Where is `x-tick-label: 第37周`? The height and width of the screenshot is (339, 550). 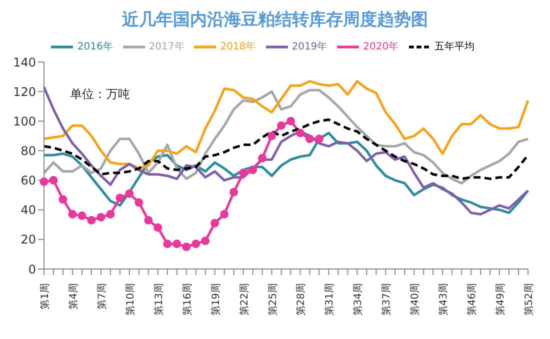
x-tick-label: 第37周 is located at coordinates (386, 299).